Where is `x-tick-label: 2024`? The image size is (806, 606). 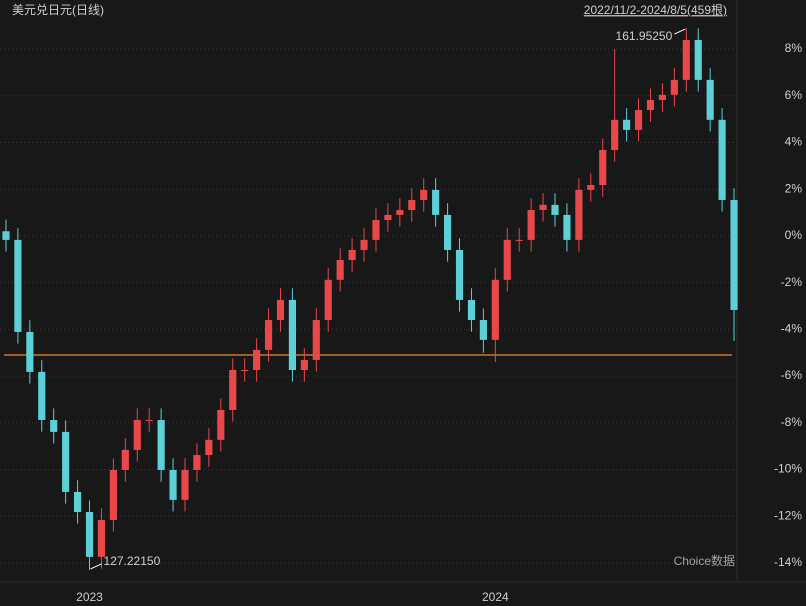
x-tick-label: 2024 is located at coordinates (495, 597).